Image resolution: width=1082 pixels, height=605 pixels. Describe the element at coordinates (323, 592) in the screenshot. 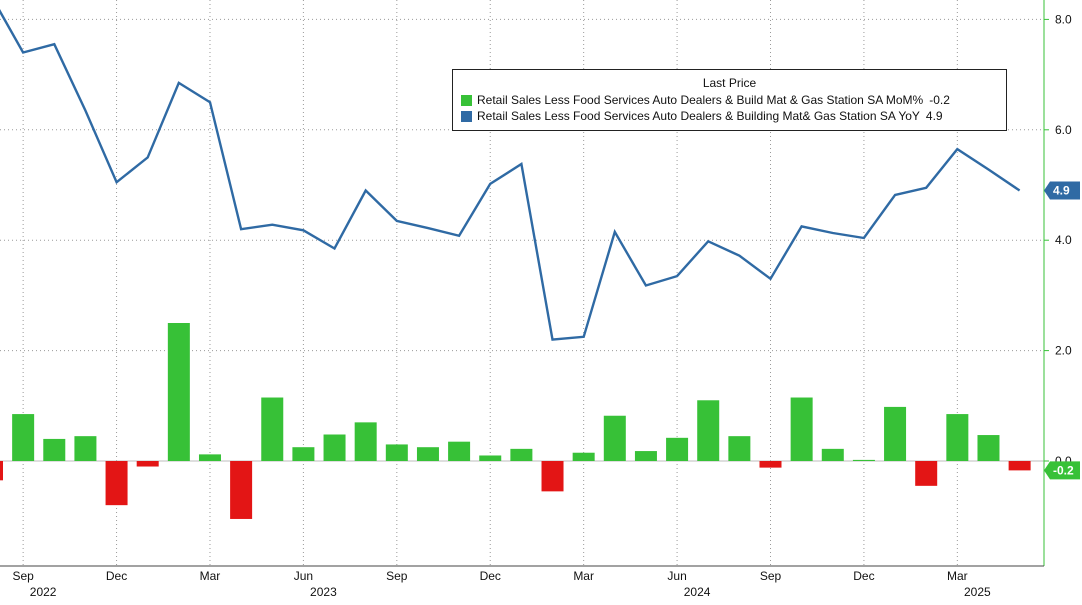

I see `x-year-label: 2023` at that location.